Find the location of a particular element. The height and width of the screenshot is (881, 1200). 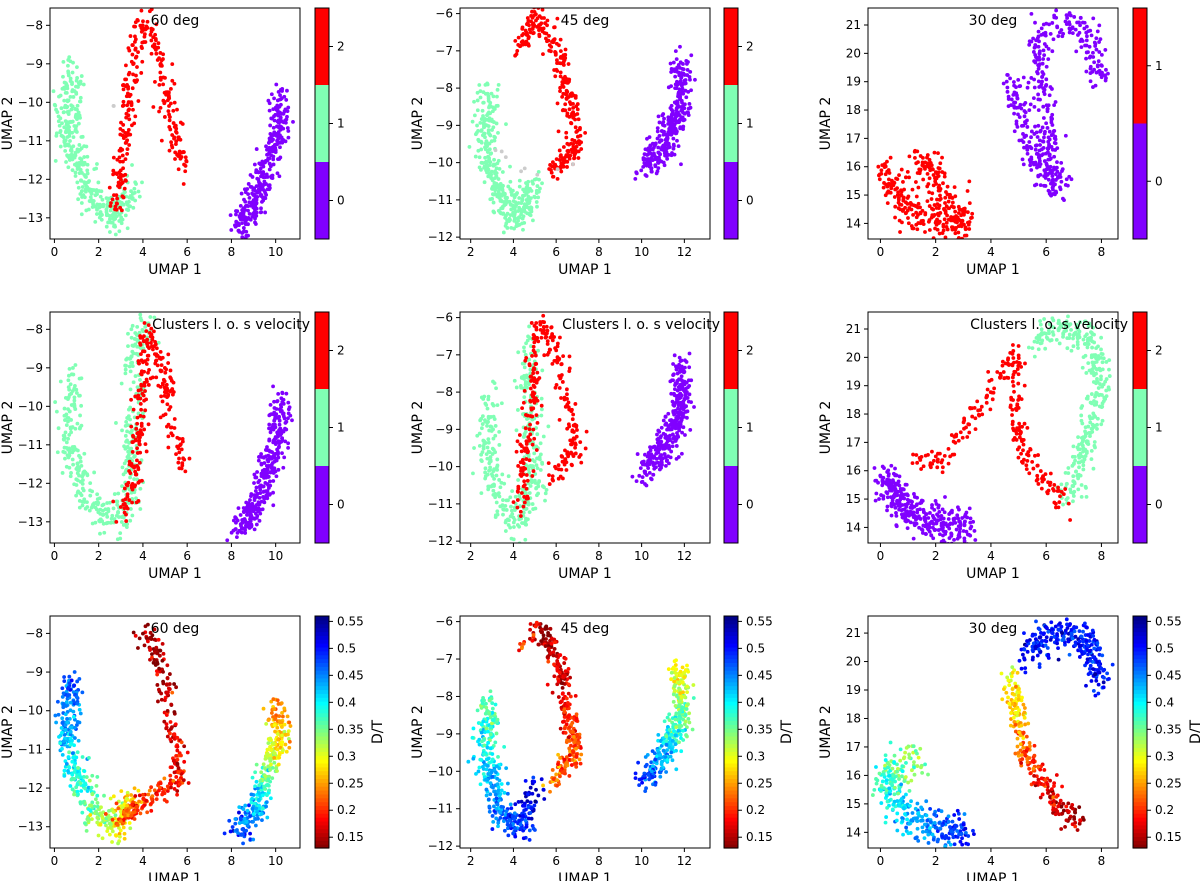

y-tick-label: −9 is located at coordinates (34, 368).